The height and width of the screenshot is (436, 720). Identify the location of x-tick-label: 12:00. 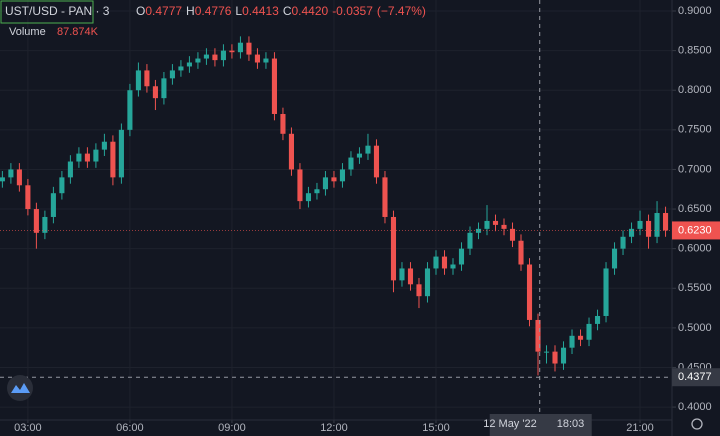
(334, 428).